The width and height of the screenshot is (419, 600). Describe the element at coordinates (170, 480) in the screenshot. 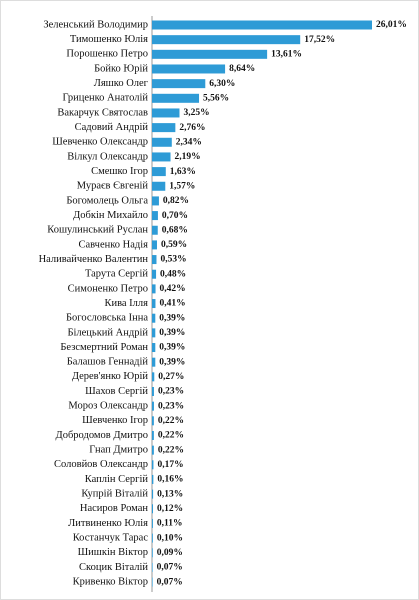

I see `value-label: 0,16%` at that location.